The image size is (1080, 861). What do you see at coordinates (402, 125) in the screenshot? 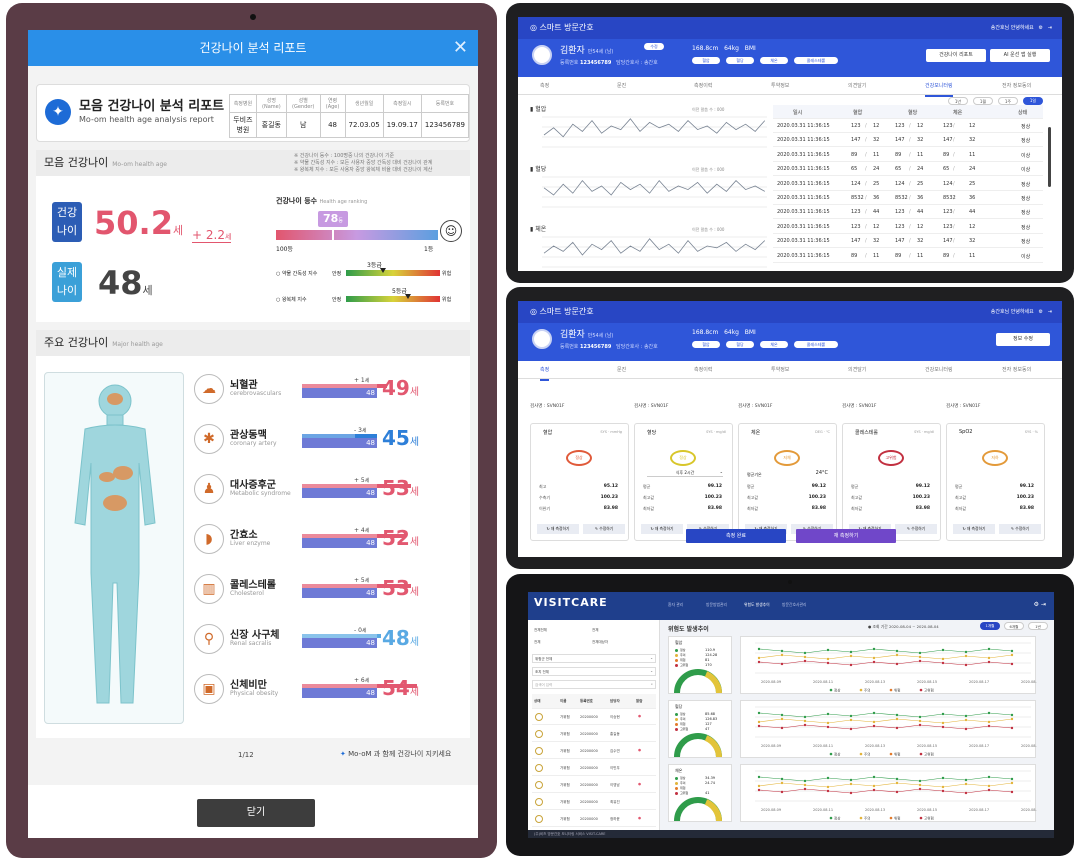
I see `td-date: 19.09.17` at bounding box center [402, 125].